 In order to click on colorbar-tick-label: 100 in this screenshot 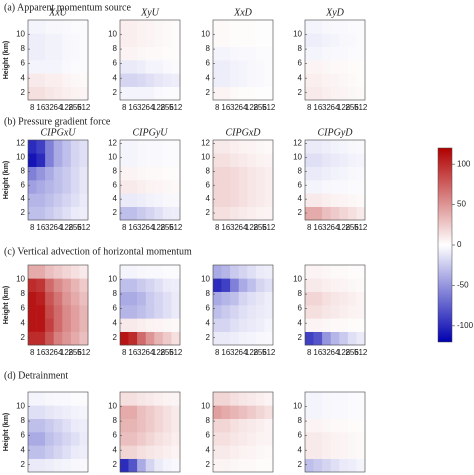, I will do `click(464, 163)`.